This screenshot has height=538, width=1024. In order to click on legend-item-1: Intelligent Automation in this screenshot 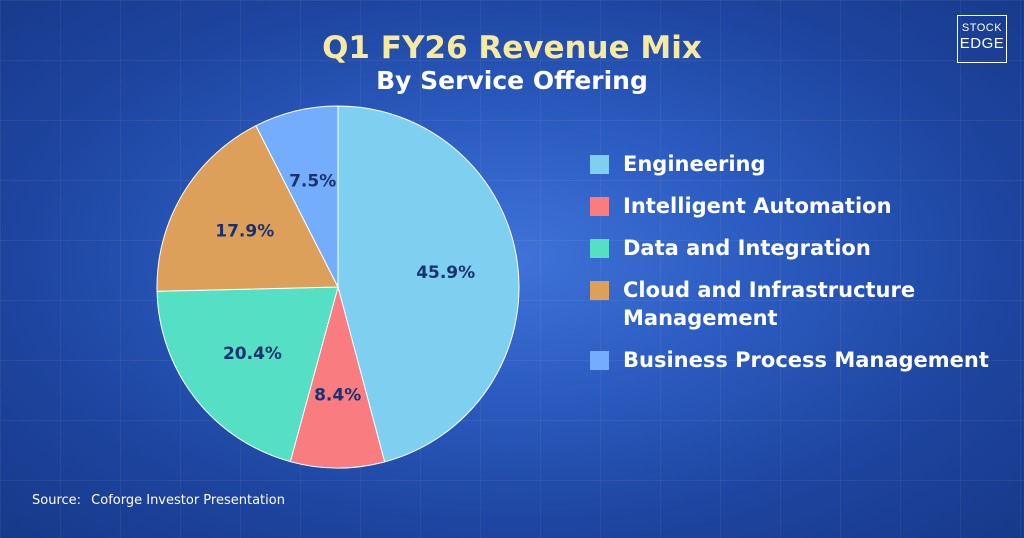, I will do `click(800, 206)`.